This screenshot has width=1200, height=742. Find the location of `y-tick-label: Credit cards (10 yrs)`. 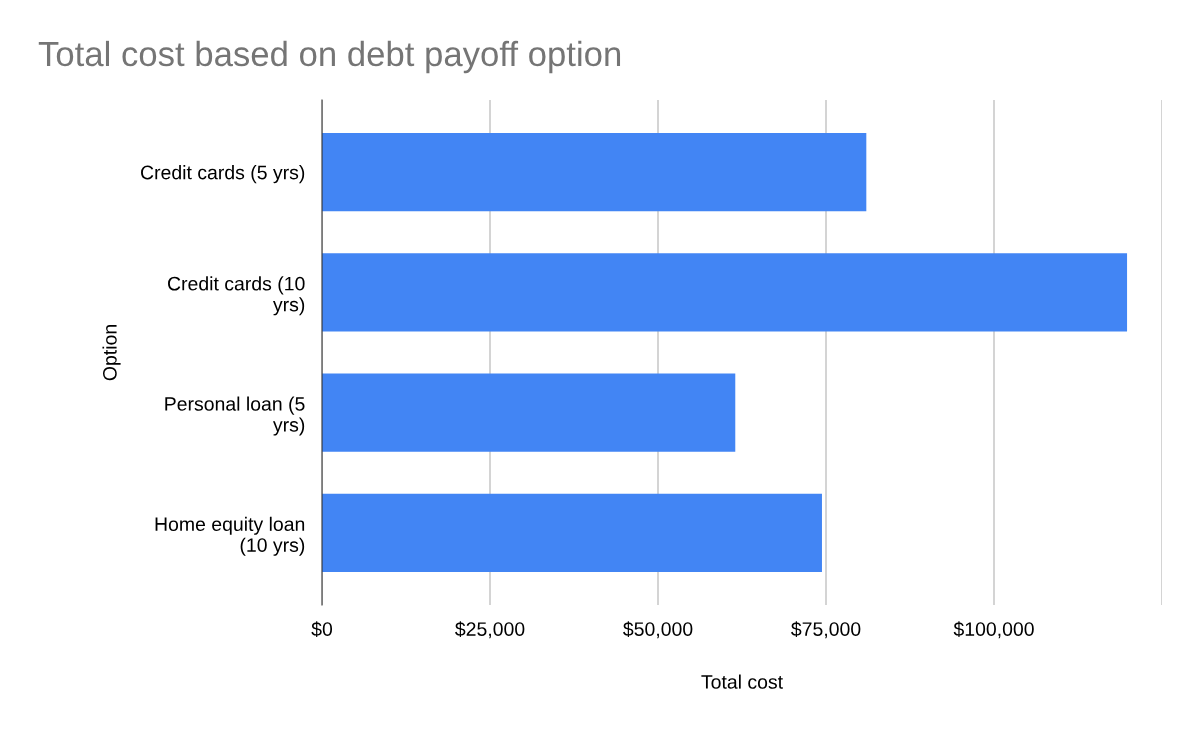

y-tick-label: Credit cards (10 yrs) is located at coordinates (236, 296).